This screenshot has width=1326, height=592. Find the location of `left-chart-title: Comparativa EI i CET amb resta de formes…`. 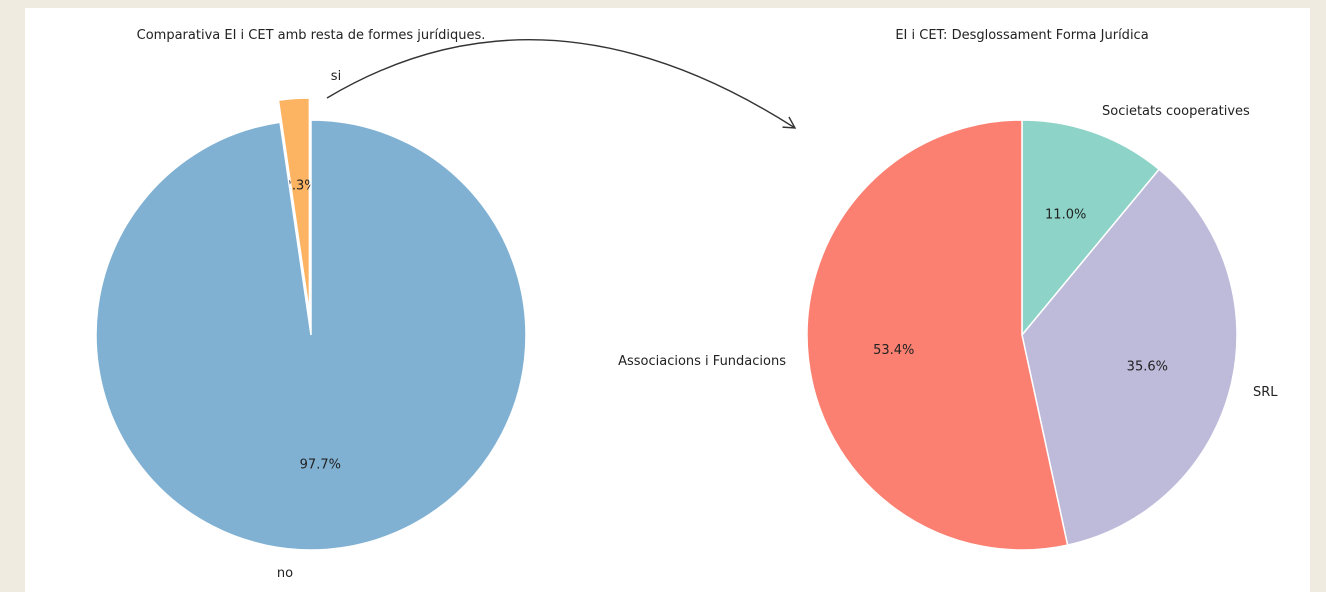

left-chart-title: Comparativa EI i CET amb resta de formes… is located at coordinates (311, 35).